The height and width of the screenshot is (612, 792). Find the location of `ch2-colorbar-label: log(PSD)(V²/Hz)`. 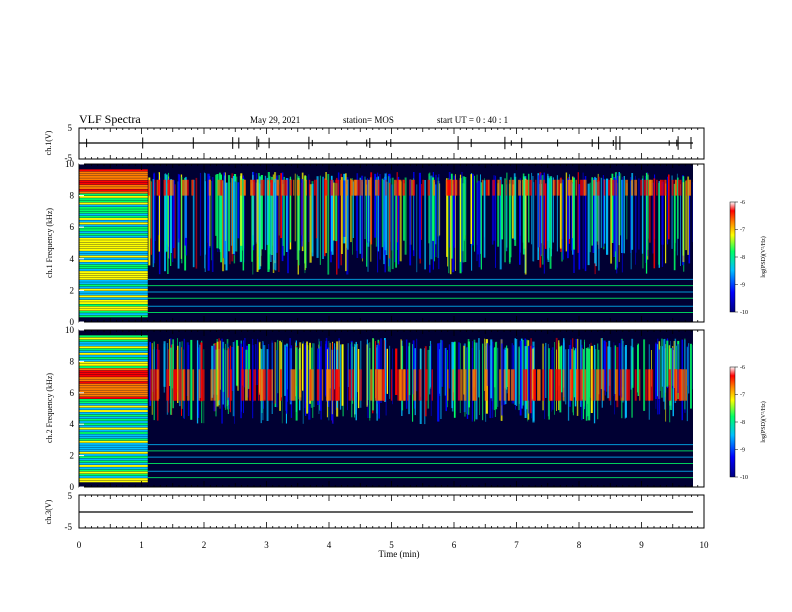

ch2-colorbar-label: log(PSD)(V²/Hz) is located at coordinates (763, 421).